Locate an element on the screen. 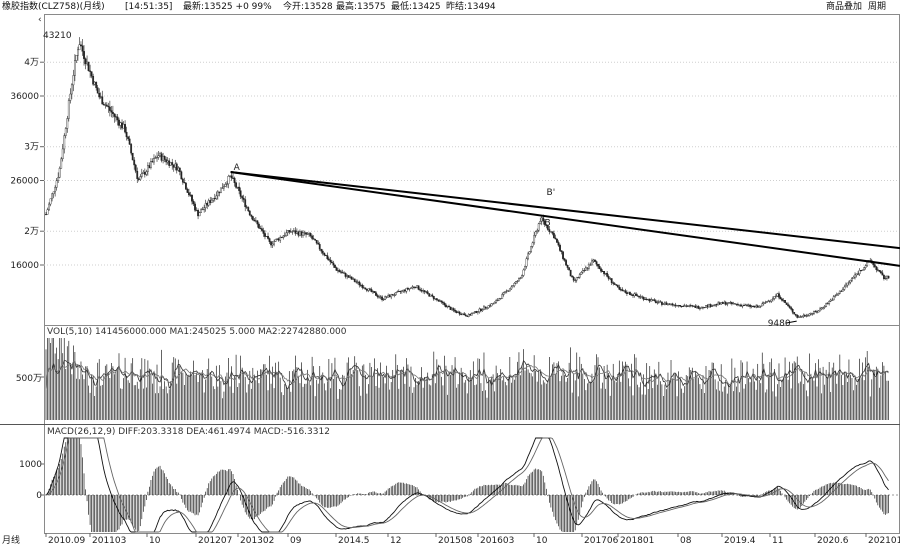 The height and width of the screenshot is (546, 900). period-button: 周期 is located at coordinates (877, 7).